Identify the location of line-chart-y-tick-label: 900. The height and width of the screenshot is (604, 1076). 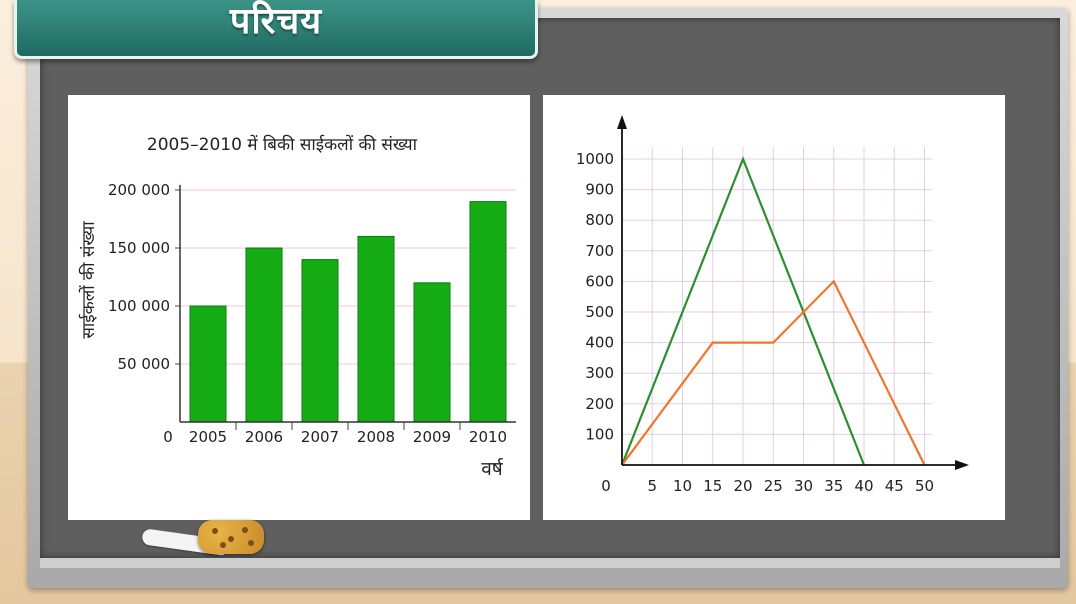
(599, 190).